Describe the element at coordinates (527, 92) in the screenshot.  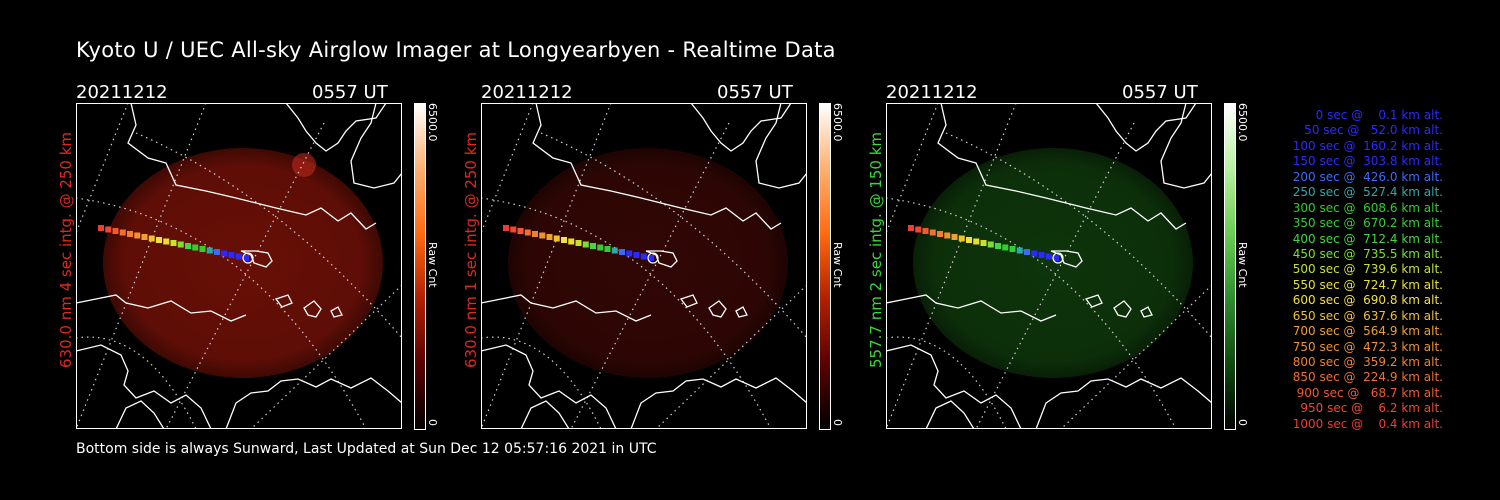
I see `panel-2-date: 20211212` at that location.